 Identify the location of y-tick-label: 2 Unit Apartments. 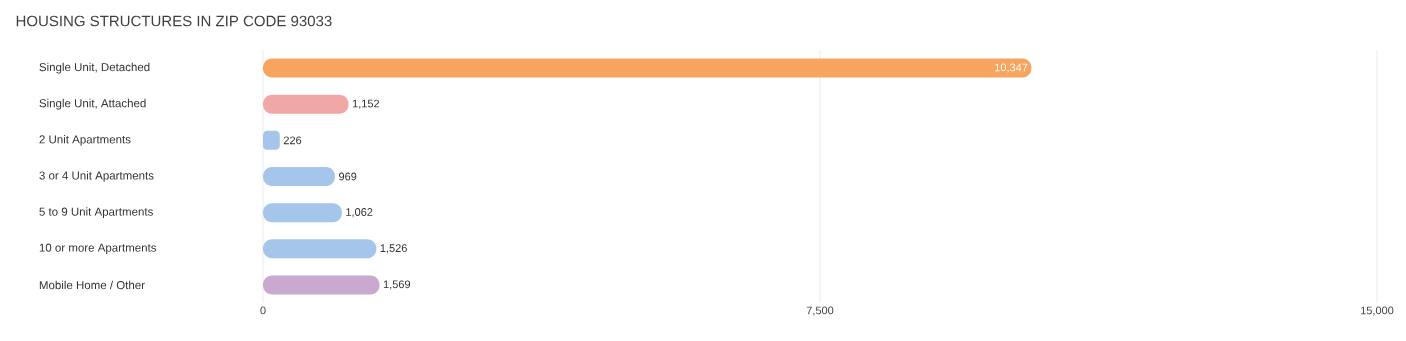
(85, 140).